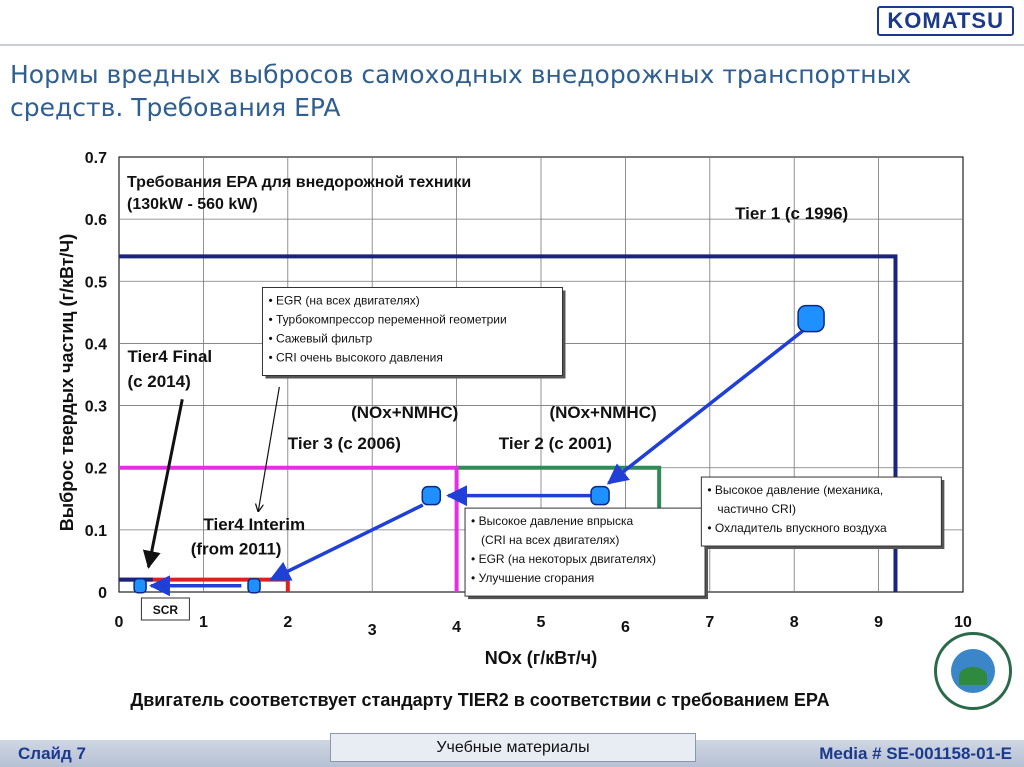 Image resolution: width=1024 pixels, height=767 pixels. What do you see at coordinates (563, 559) in the screenshot?
I see `note-item: • EGR (на некоторых двигателях)` at bounding box center [563, 559].